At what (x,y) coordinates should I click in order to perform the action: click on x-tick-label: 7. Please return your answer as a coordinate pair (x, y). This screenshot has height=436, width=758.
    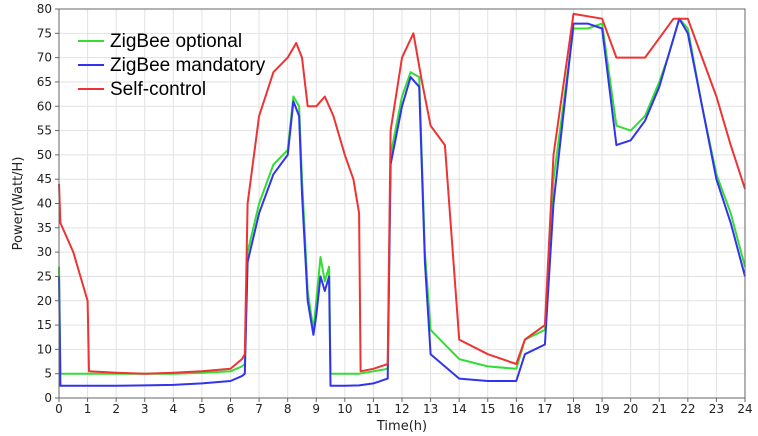
    Looking at the image, I should click on (259, 409).